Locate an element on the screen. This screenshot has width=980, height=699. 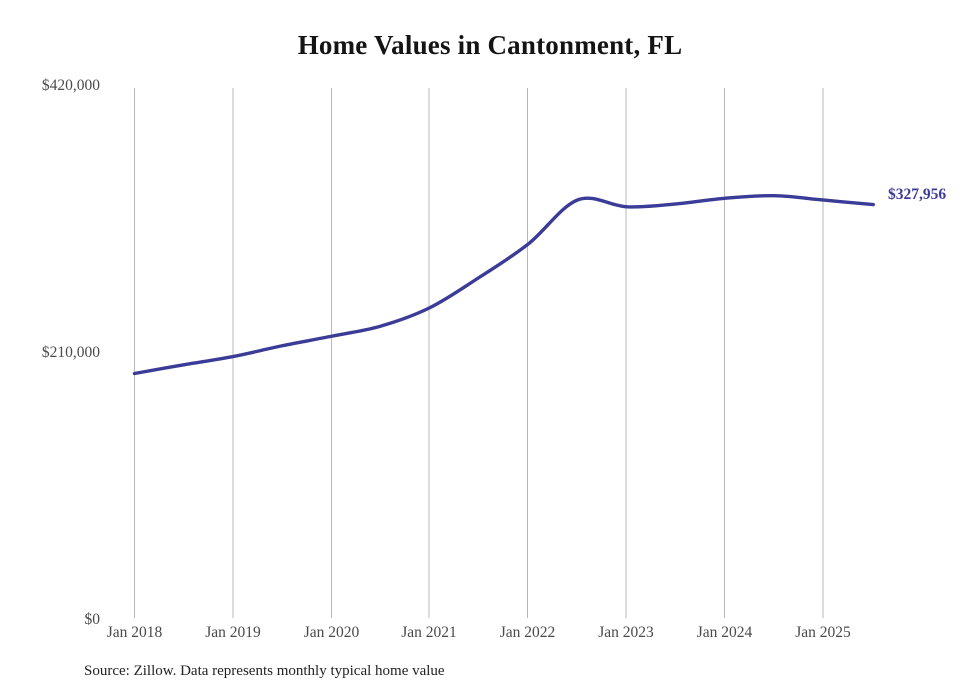
x-axis-tick-jan-2024: Jan 2024 is located at coordinates (724, 632).